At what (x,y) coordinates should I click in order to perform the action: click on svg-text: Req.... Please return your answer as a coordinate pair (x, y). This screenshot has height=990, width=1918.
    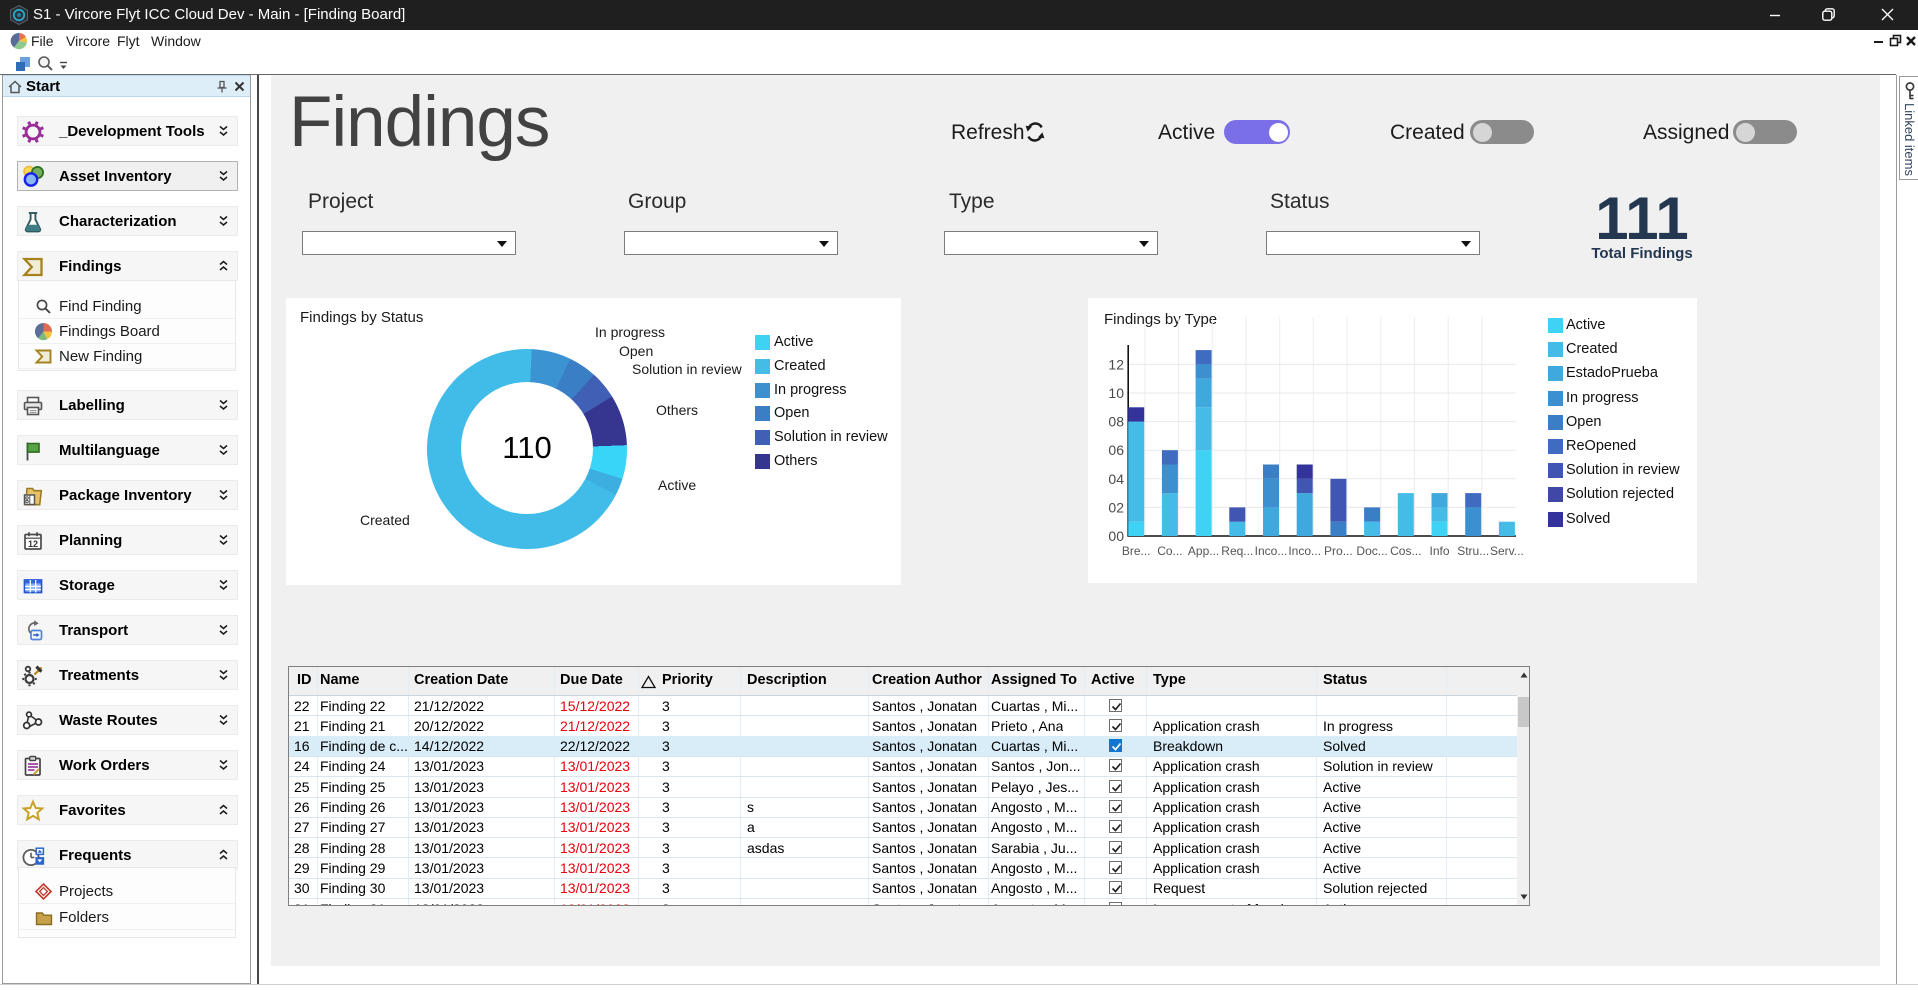
    Looking at the image, I should click on (1237, 551).